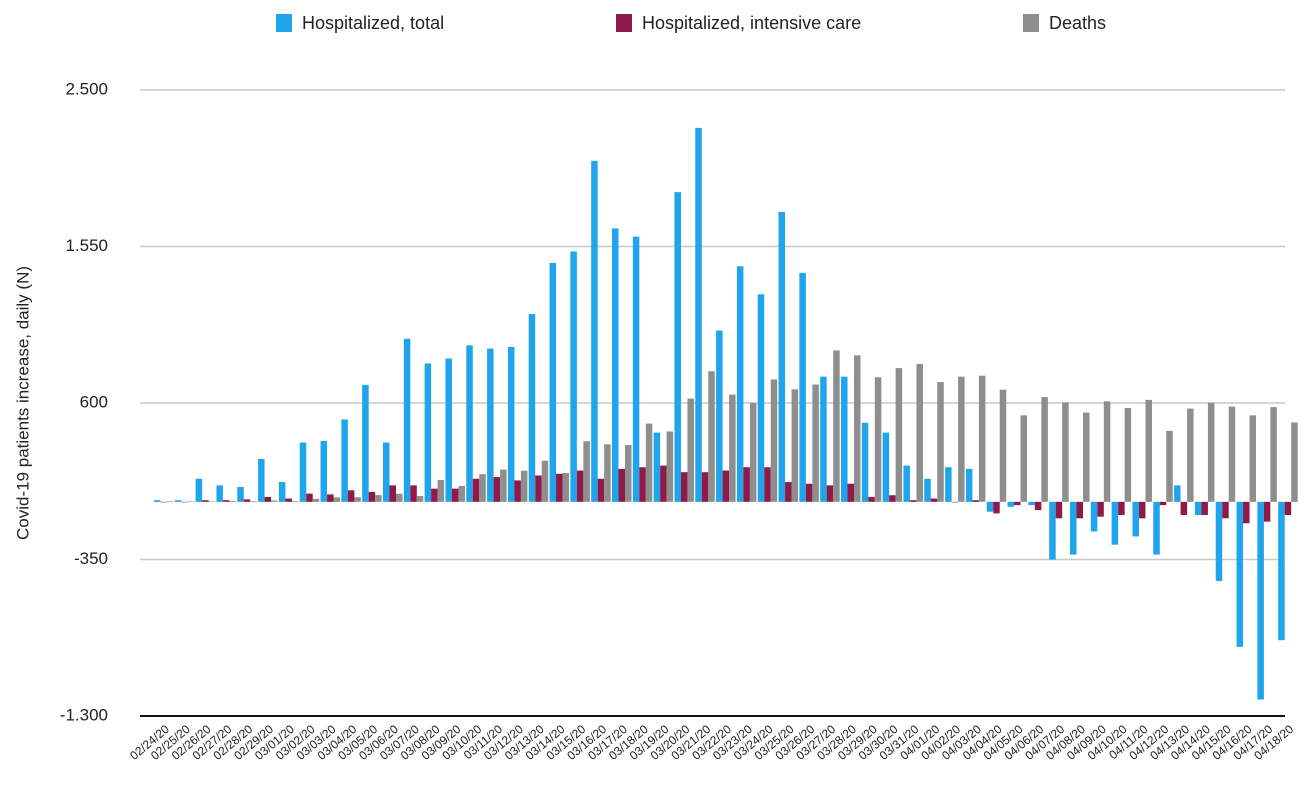 The height and width of the screenshot is (790, 1314). Describe the element at coordinates (86, 245) in the screenshot. I see `y-tick-label: 1.550` at that location.